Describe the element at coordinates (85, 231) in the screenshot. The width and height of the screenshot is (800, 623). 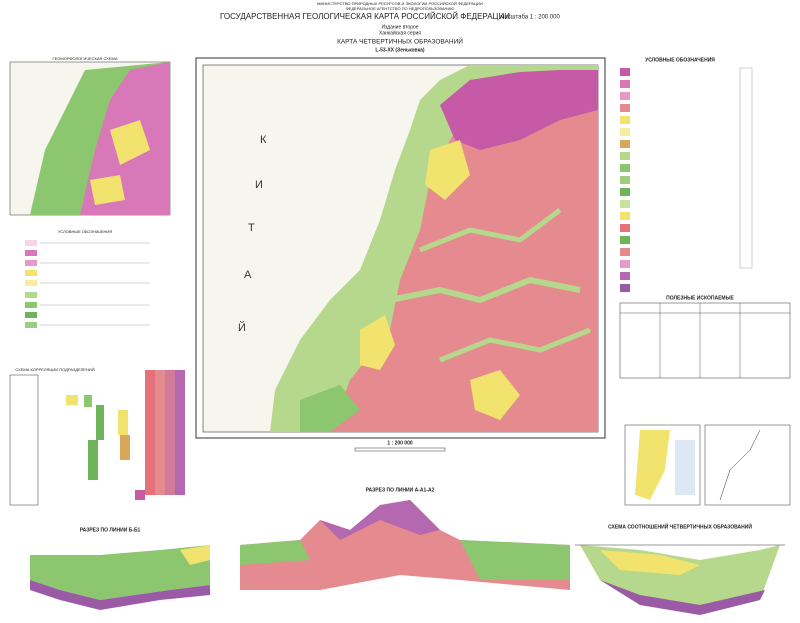
I see `legend-small-title: УСЛОВНЫЕ ОБОЗНАЧЕНИЯ` at that location.